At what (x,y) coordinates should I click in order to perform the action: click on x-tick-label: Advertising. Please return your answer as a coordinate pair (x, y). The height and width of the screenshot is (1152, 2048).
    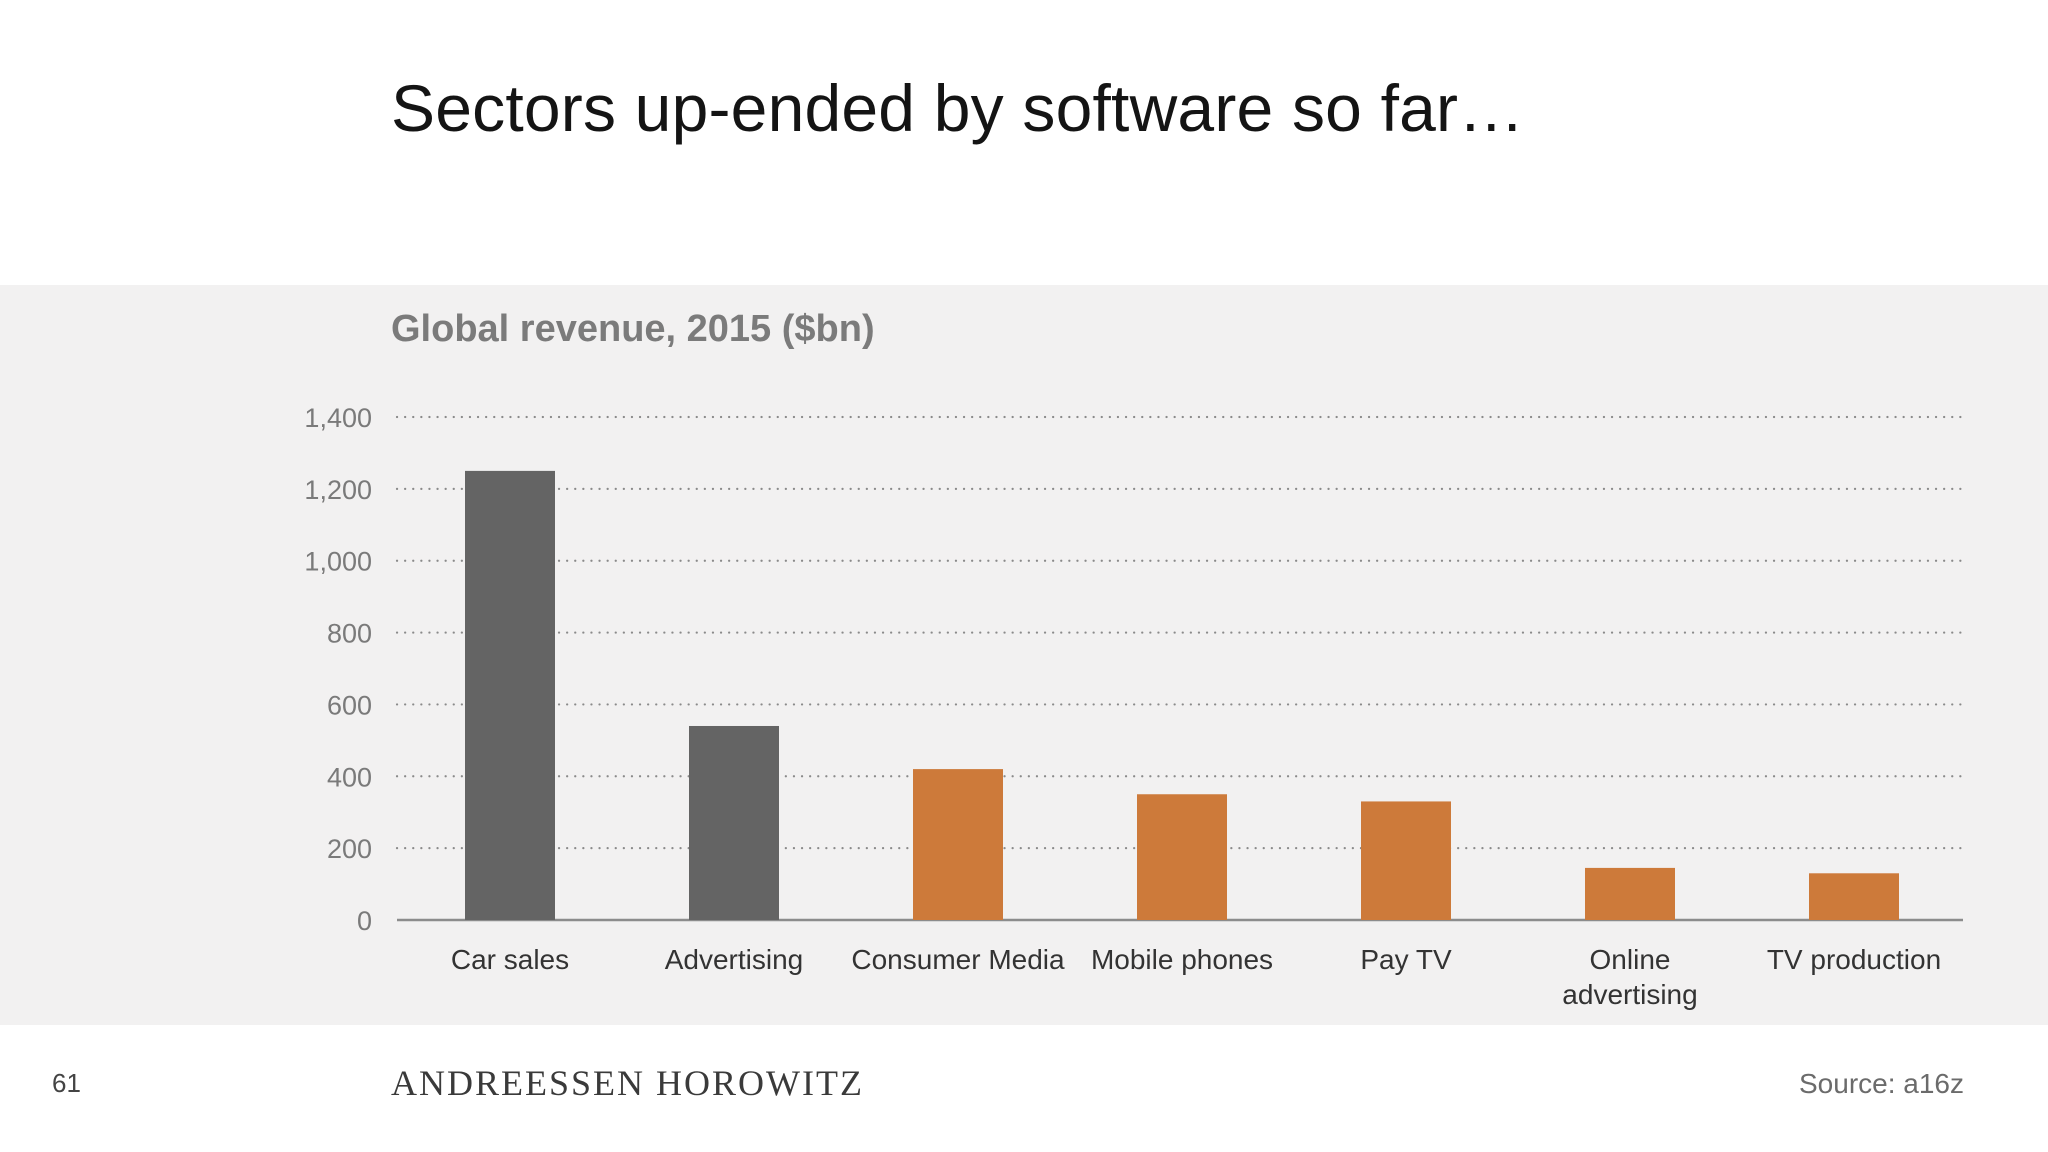
    Looking at the image, I should click on (734, 959).